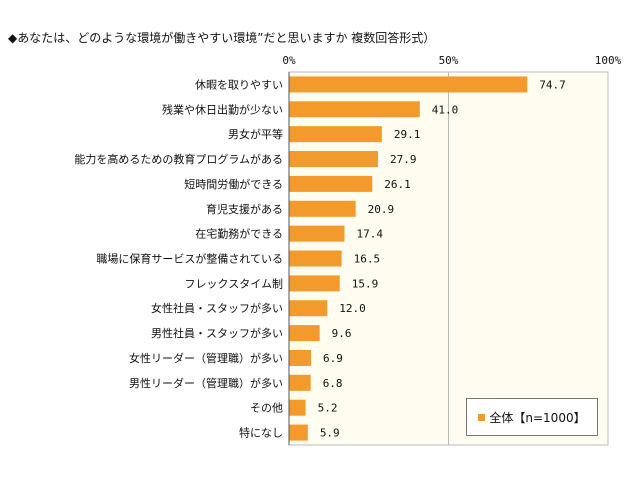  What do you see at coordinates (222, 109) in the screenshot?
I see `category-label: 残業や休日出勤が少ない` at bounding box center [222, 109].